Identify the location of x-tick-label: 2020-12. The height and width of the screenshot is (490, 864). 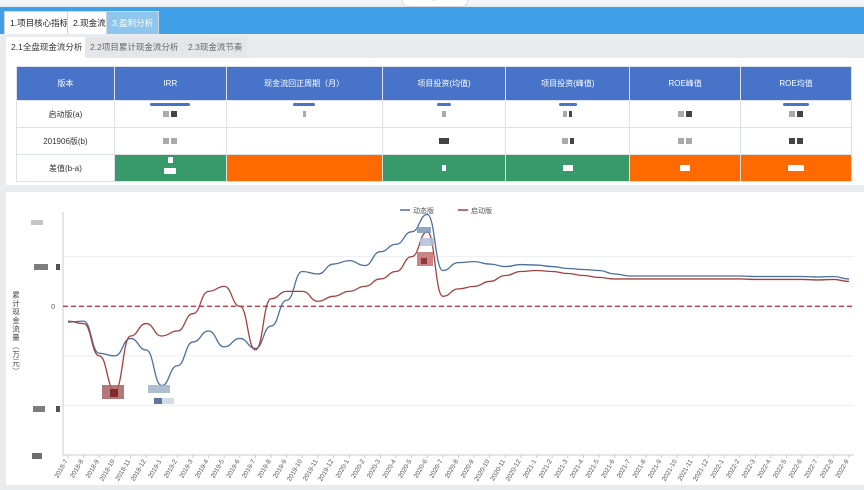
(514, 470).